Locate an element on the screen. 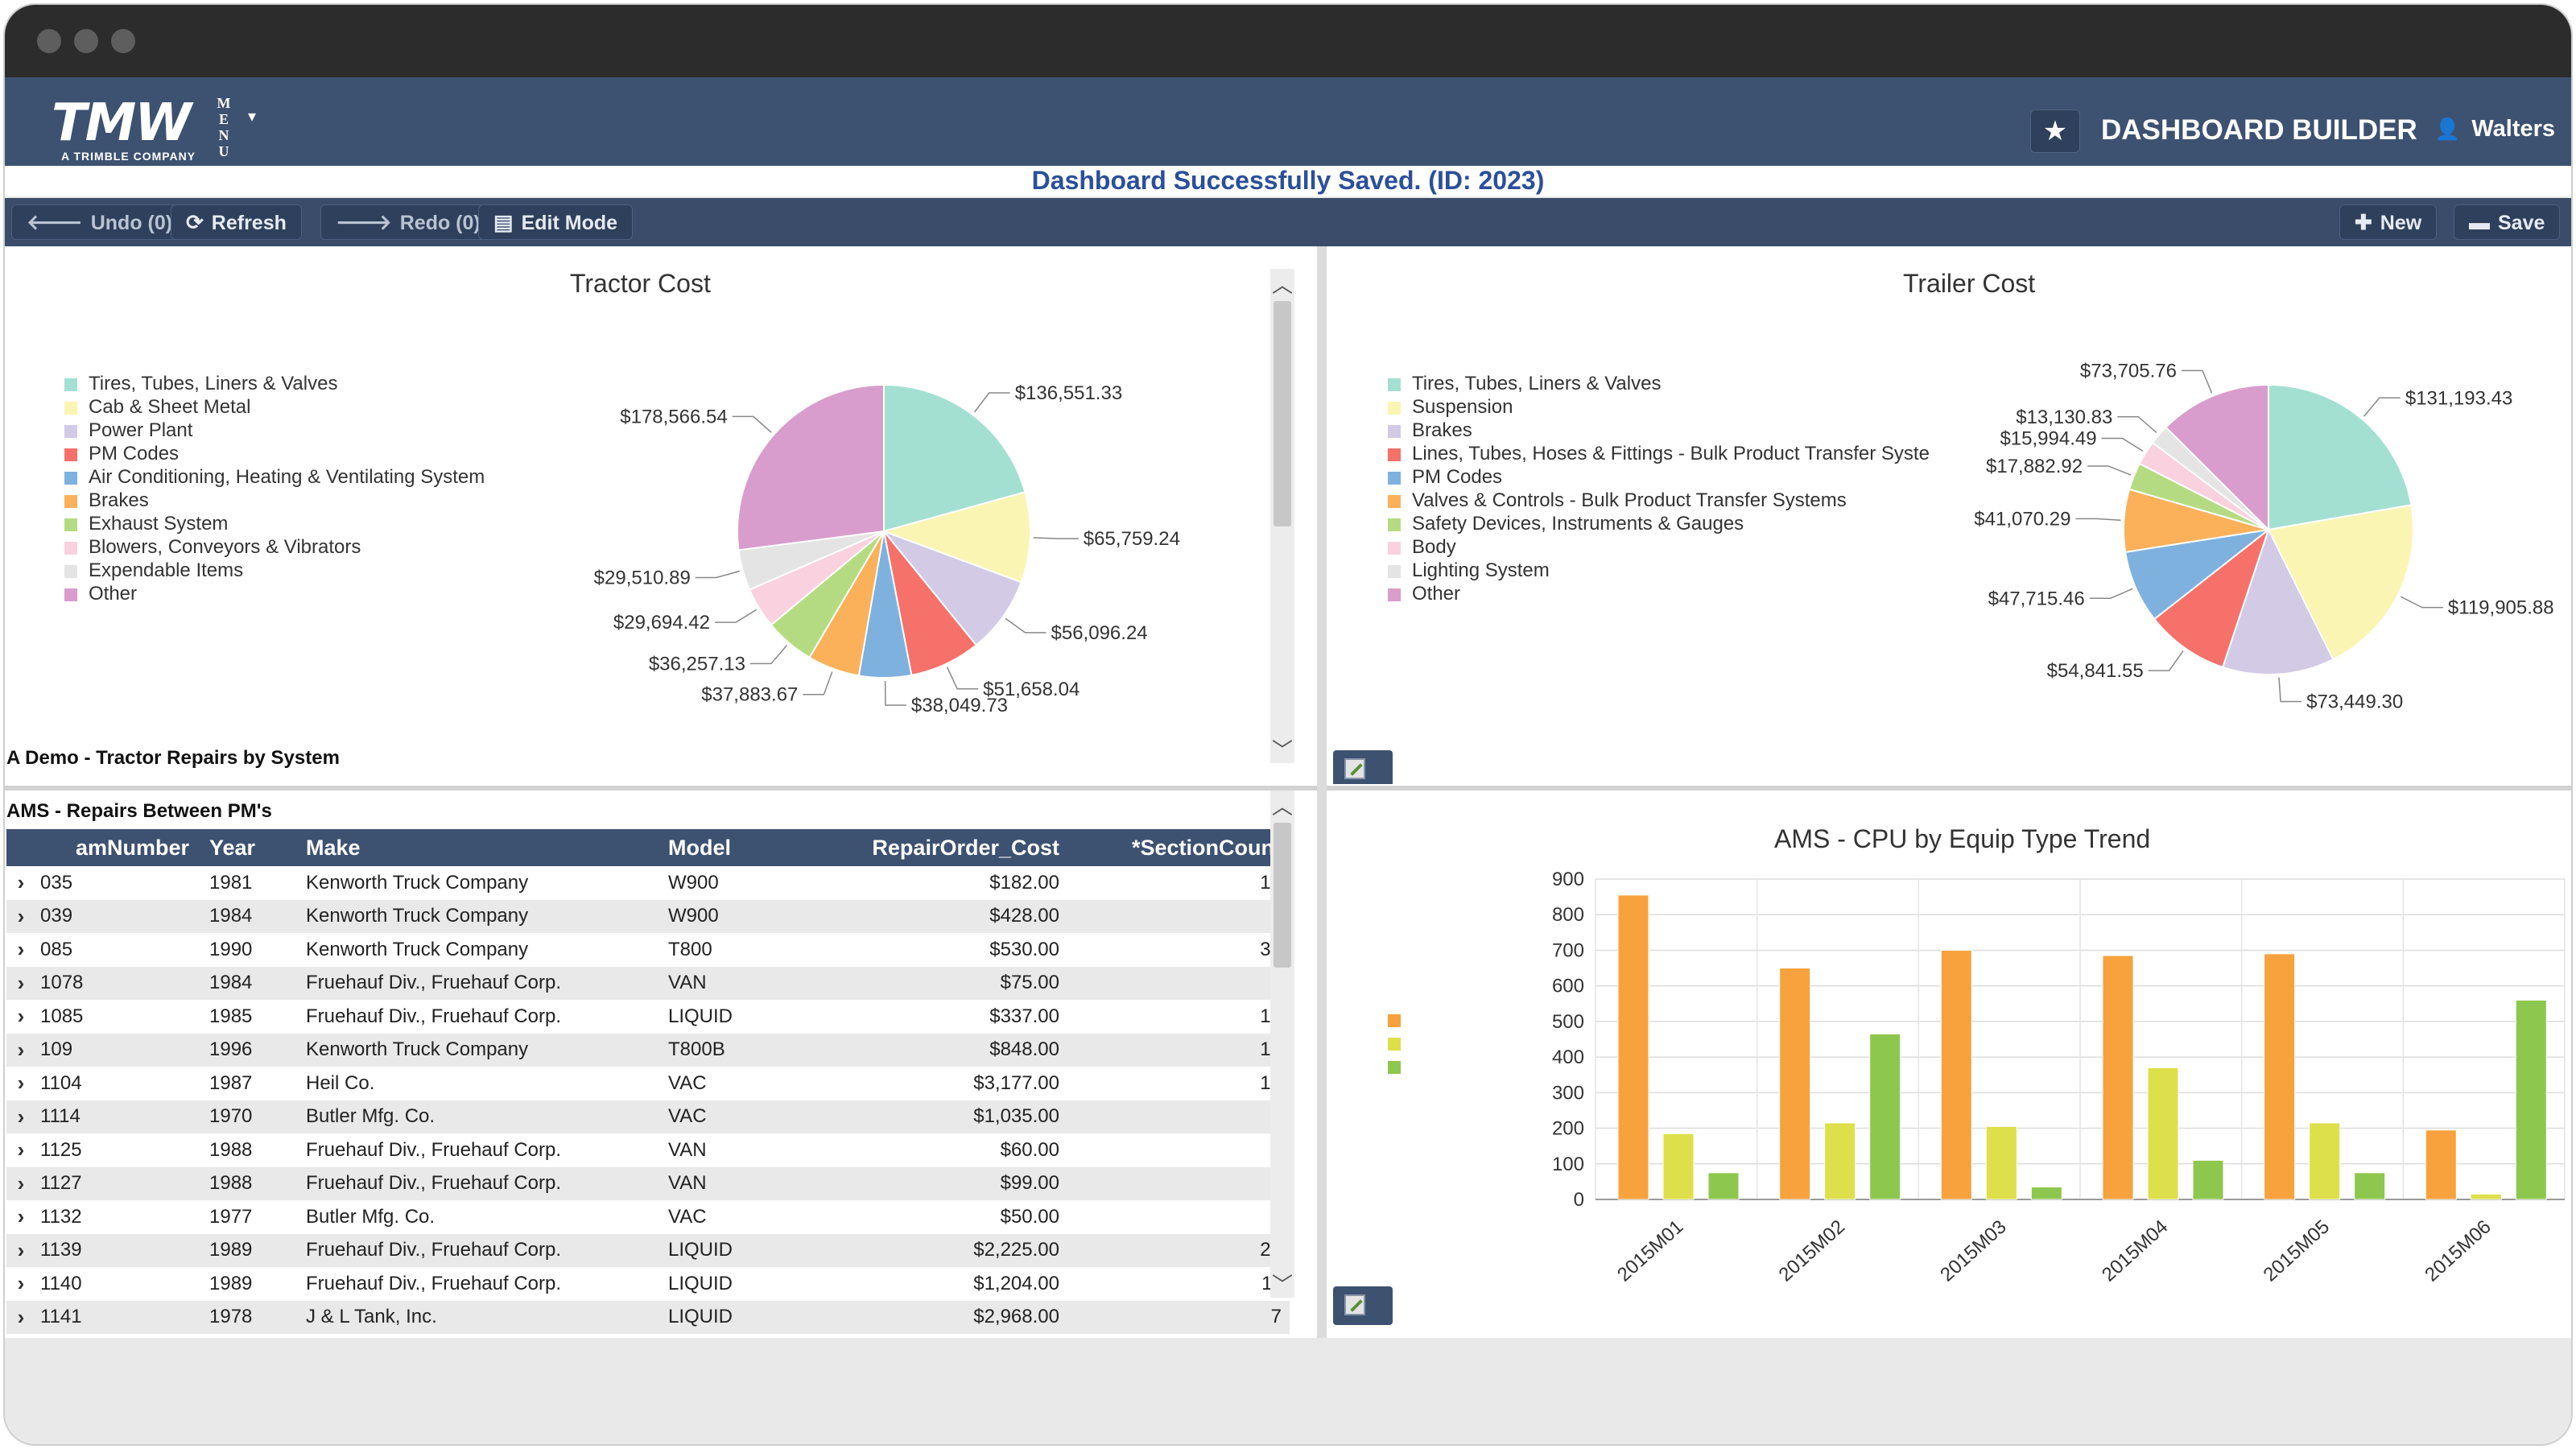  user-menu: 👤 Walters is located at coordinates (2494, 129).